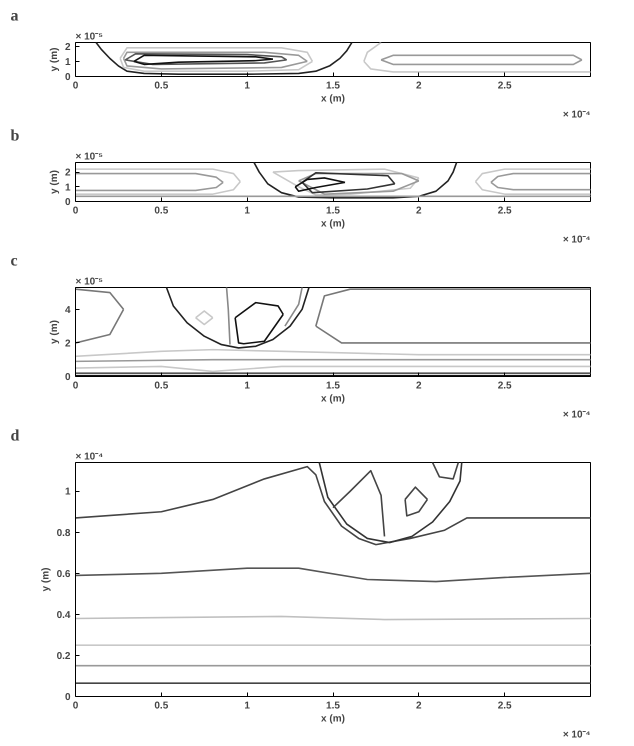 The height and width of the screenshot is (746, 634). Describe the element at coordinates (14, 16) in the screenshot. I see `chart-title: a` at that location.